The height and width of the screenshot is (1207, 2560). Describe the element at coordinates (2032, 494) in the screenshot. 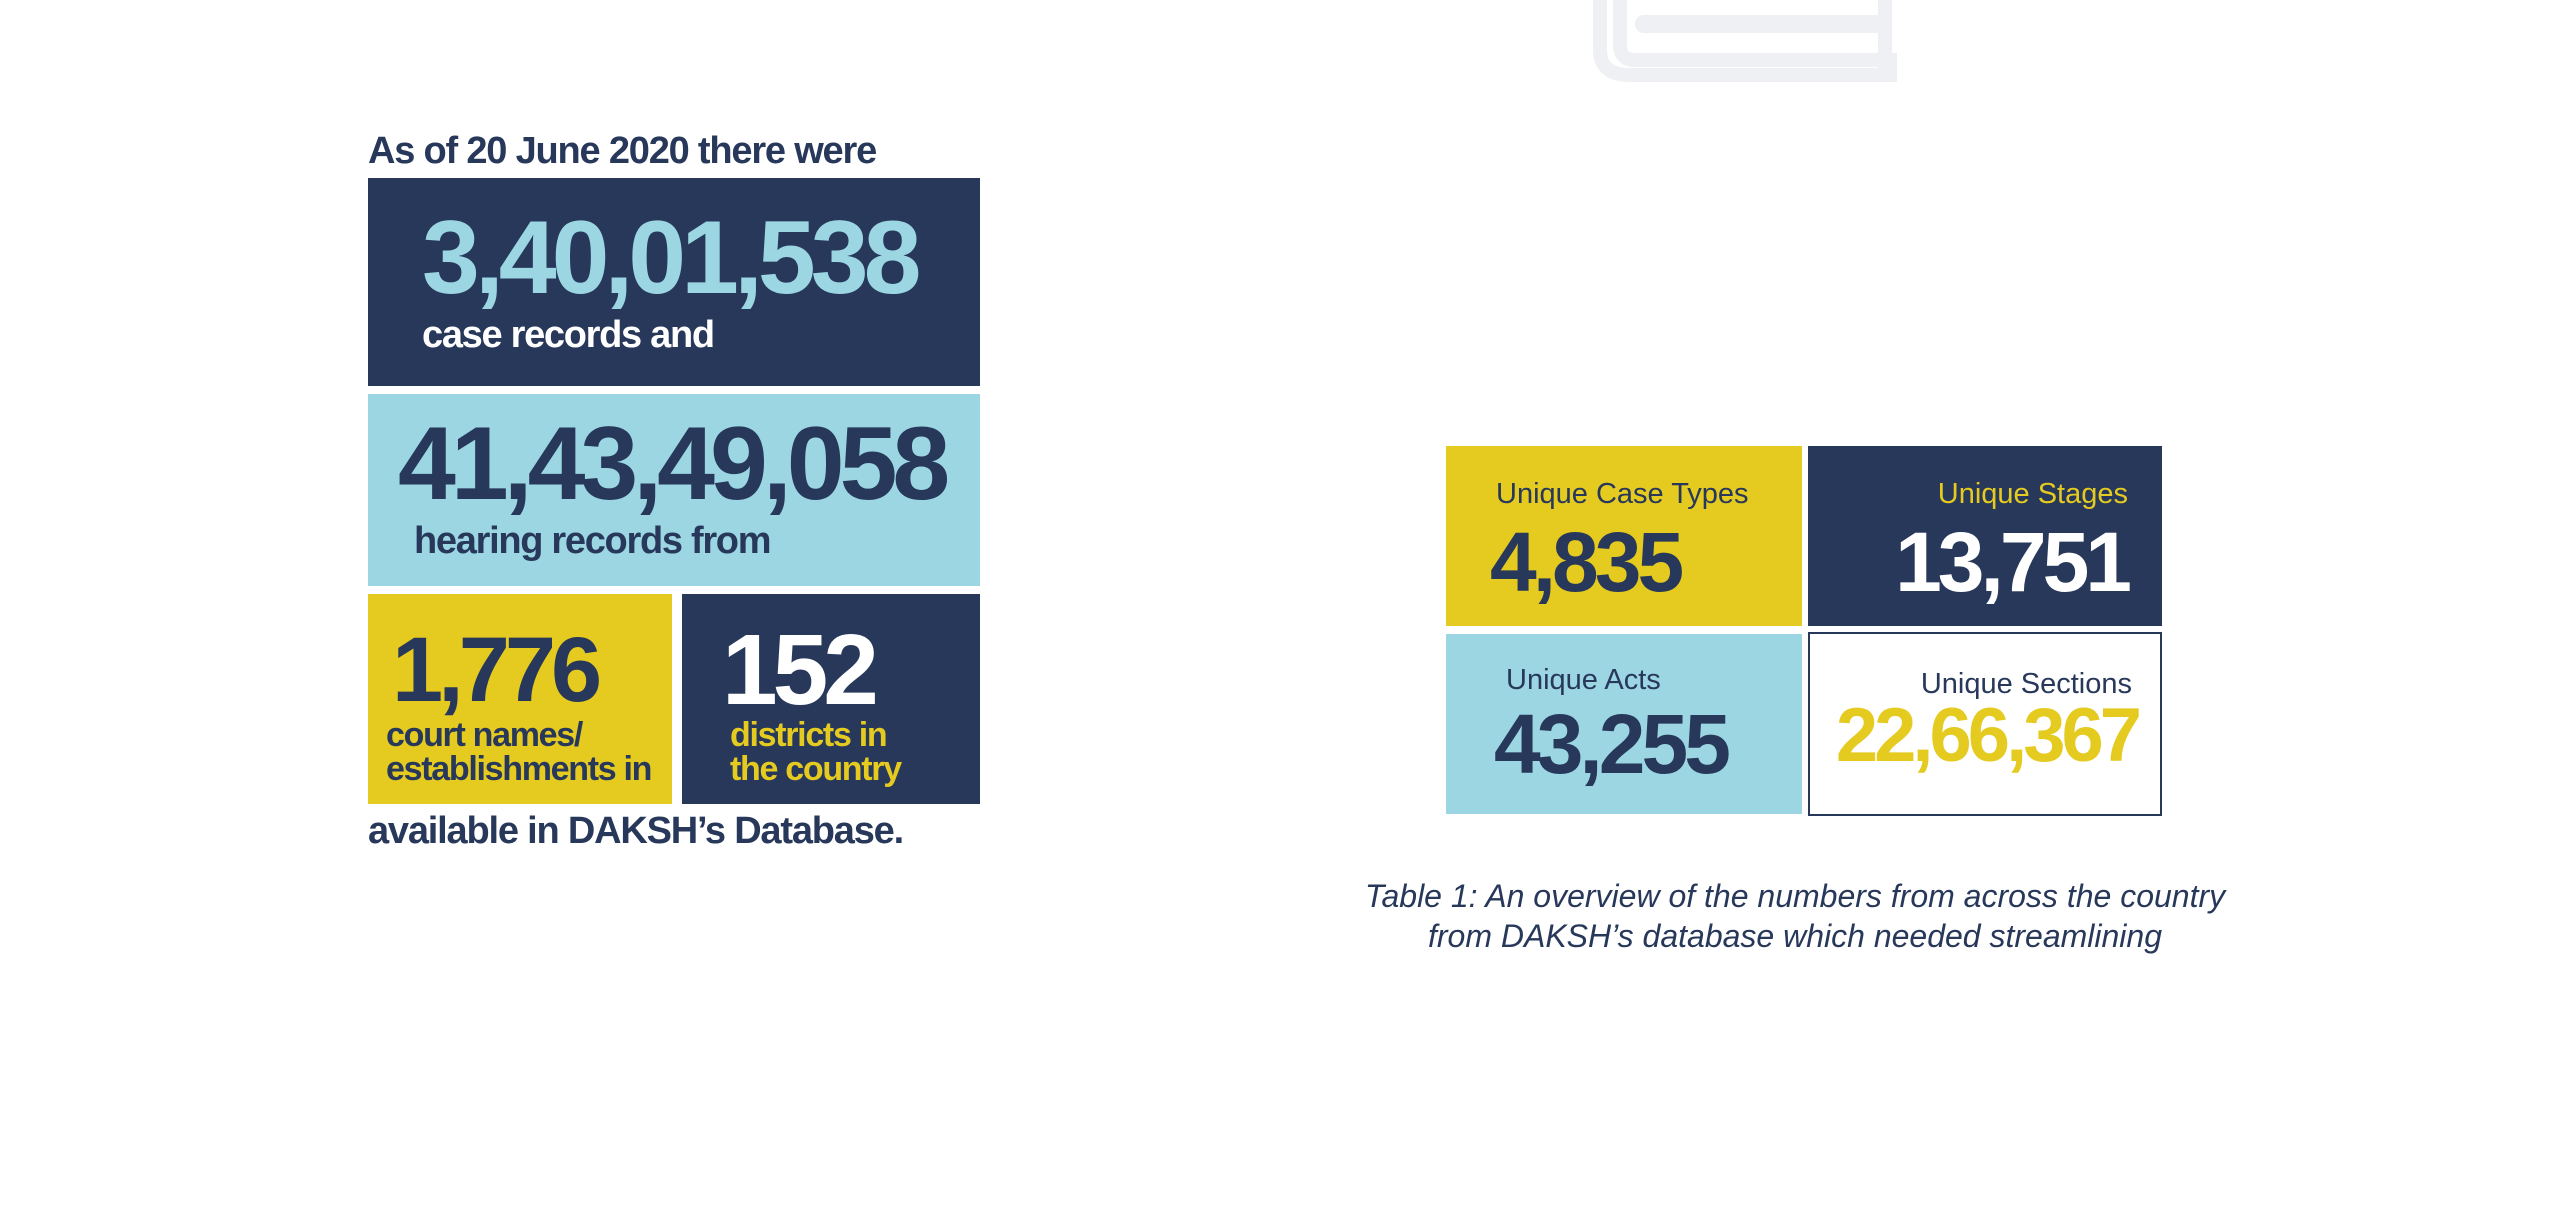

I see `unique-stages-label: Unique Stages` at that location.